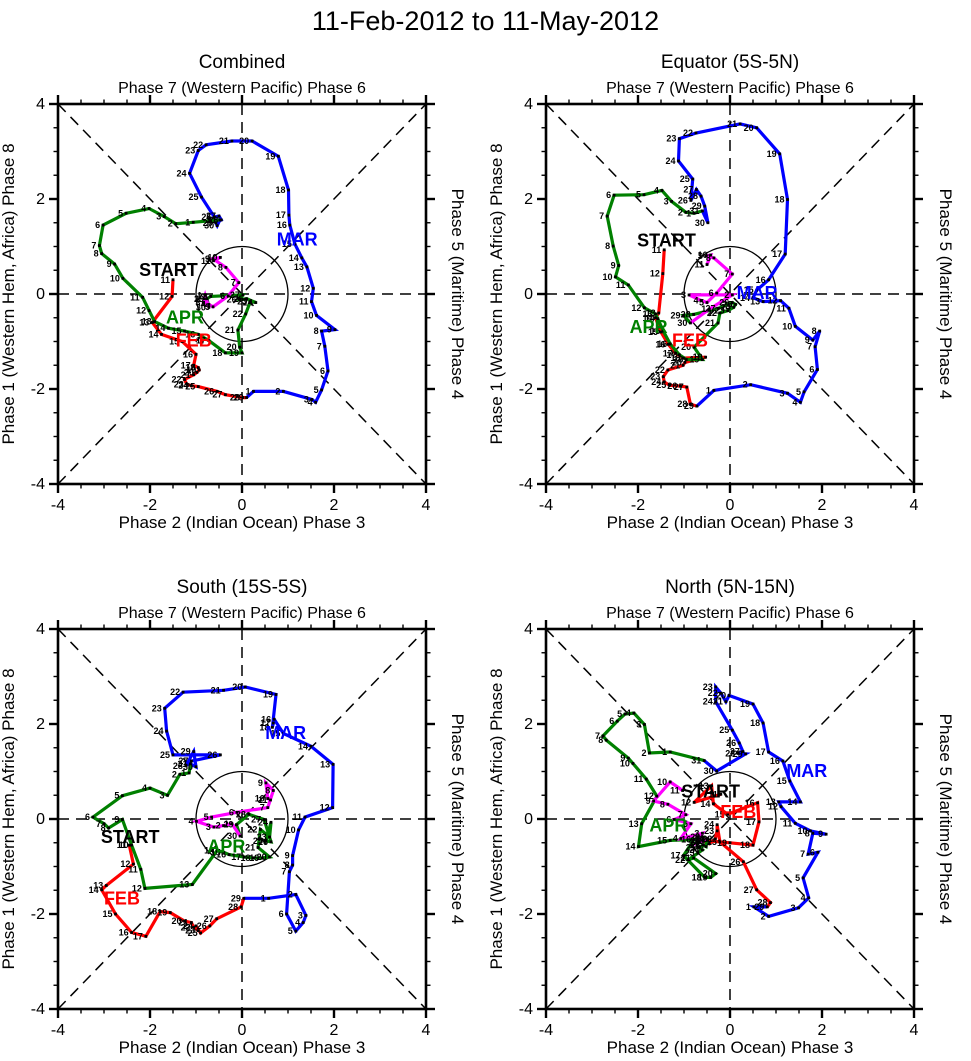 This screenshot has width=971, height=1061. What do you see at coordinates (526, 914) in the screenshot?
I see `y-tick-label: -2` at bounding box center [526, 914].